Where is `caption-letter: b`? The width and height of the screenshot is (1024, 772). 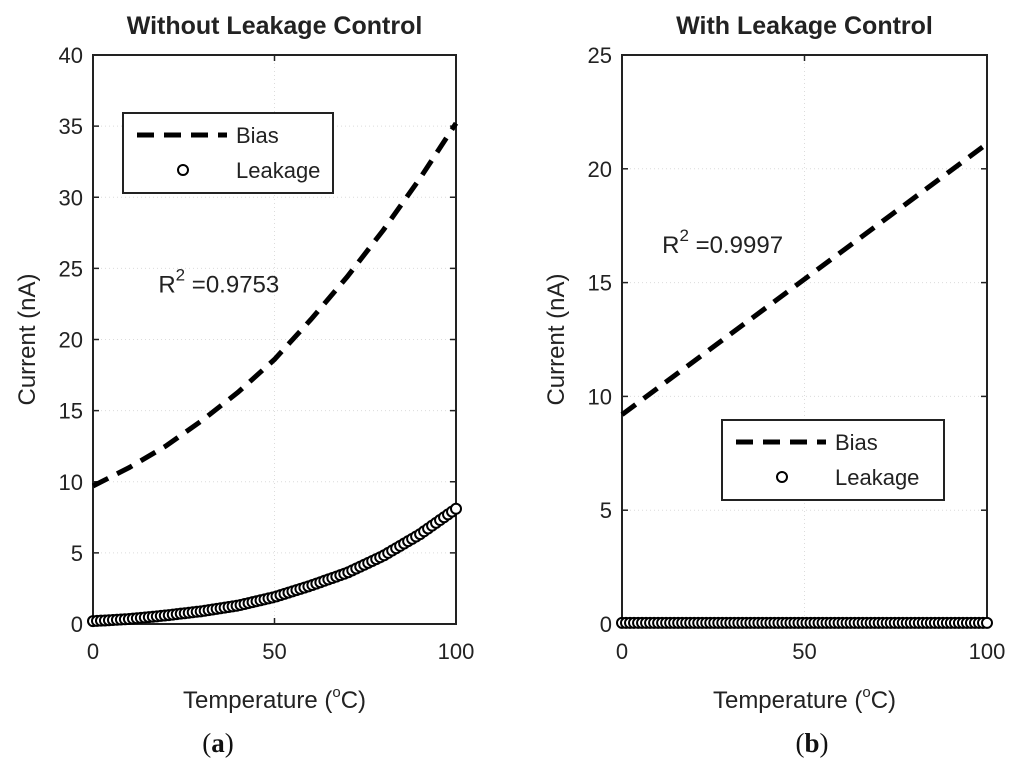
caption-letter: b is located at coordinates (811, 743).